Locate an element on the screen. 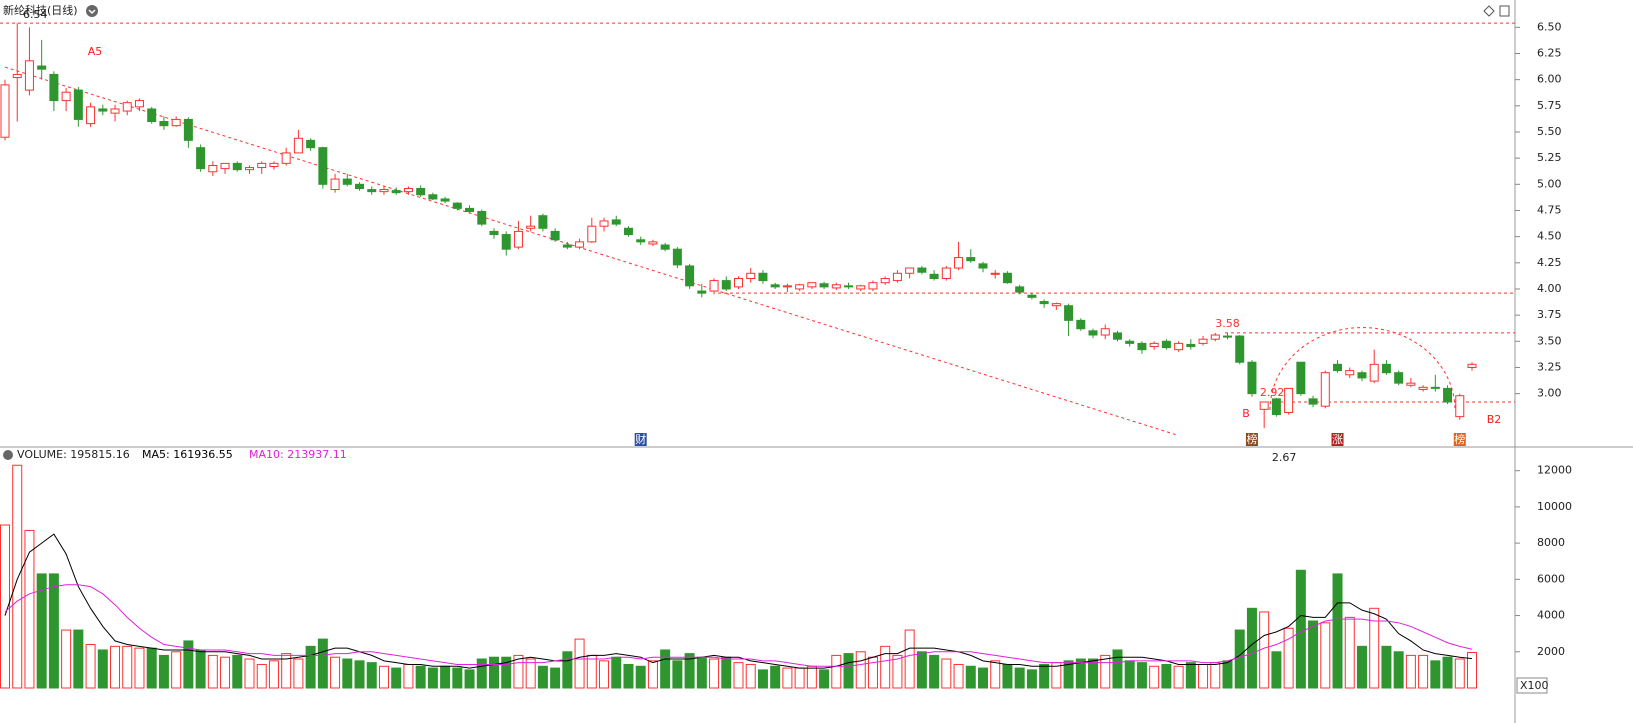 The image size is (1633, 723). y-tick-label: 4000 is located at coordinates (1551, 615).